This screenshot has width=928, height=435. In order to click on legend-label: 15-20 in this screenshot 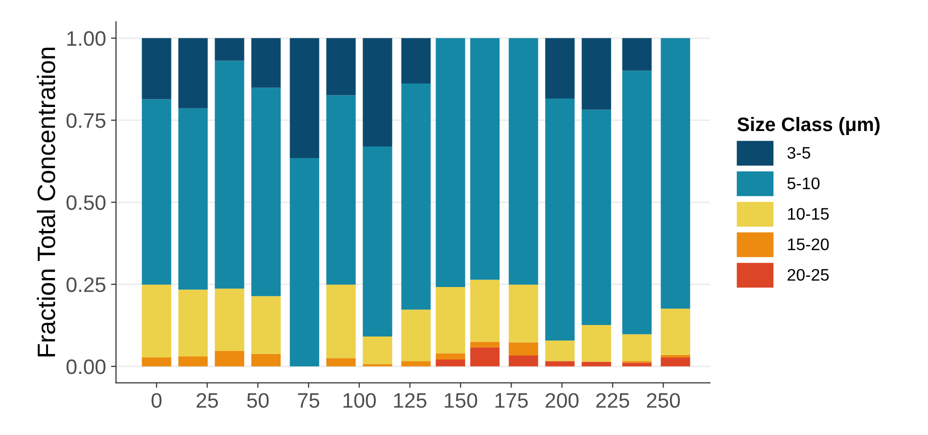, I will do `click(808, 244)`.